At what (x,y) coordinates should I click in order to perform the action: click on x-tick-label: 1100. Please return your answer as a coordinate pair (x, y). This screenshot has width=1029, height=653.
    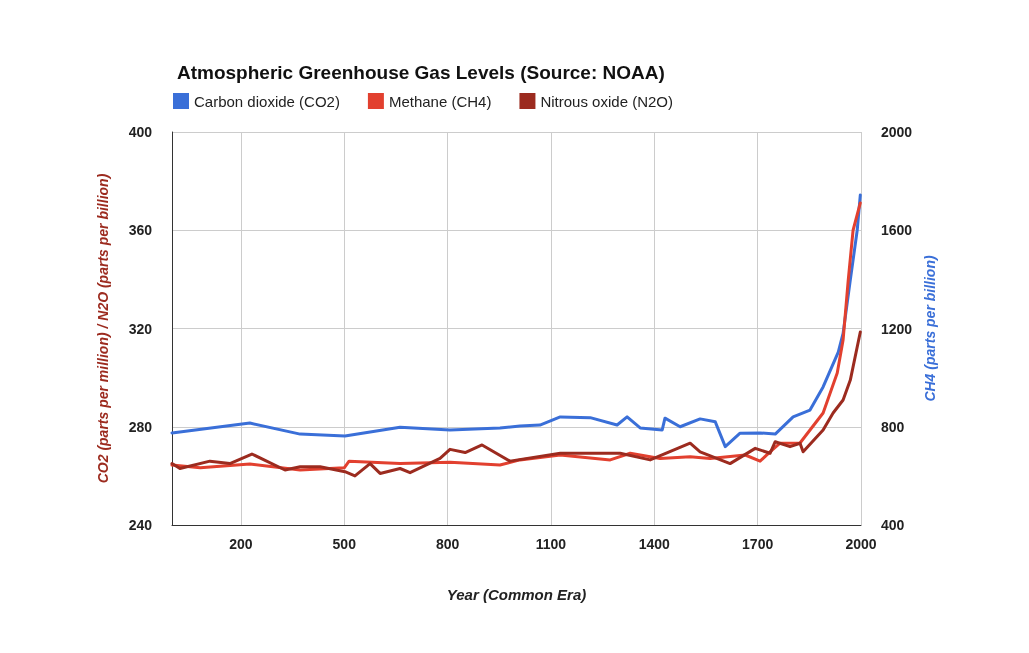
    Looking at the image, I should click on (551, 544).